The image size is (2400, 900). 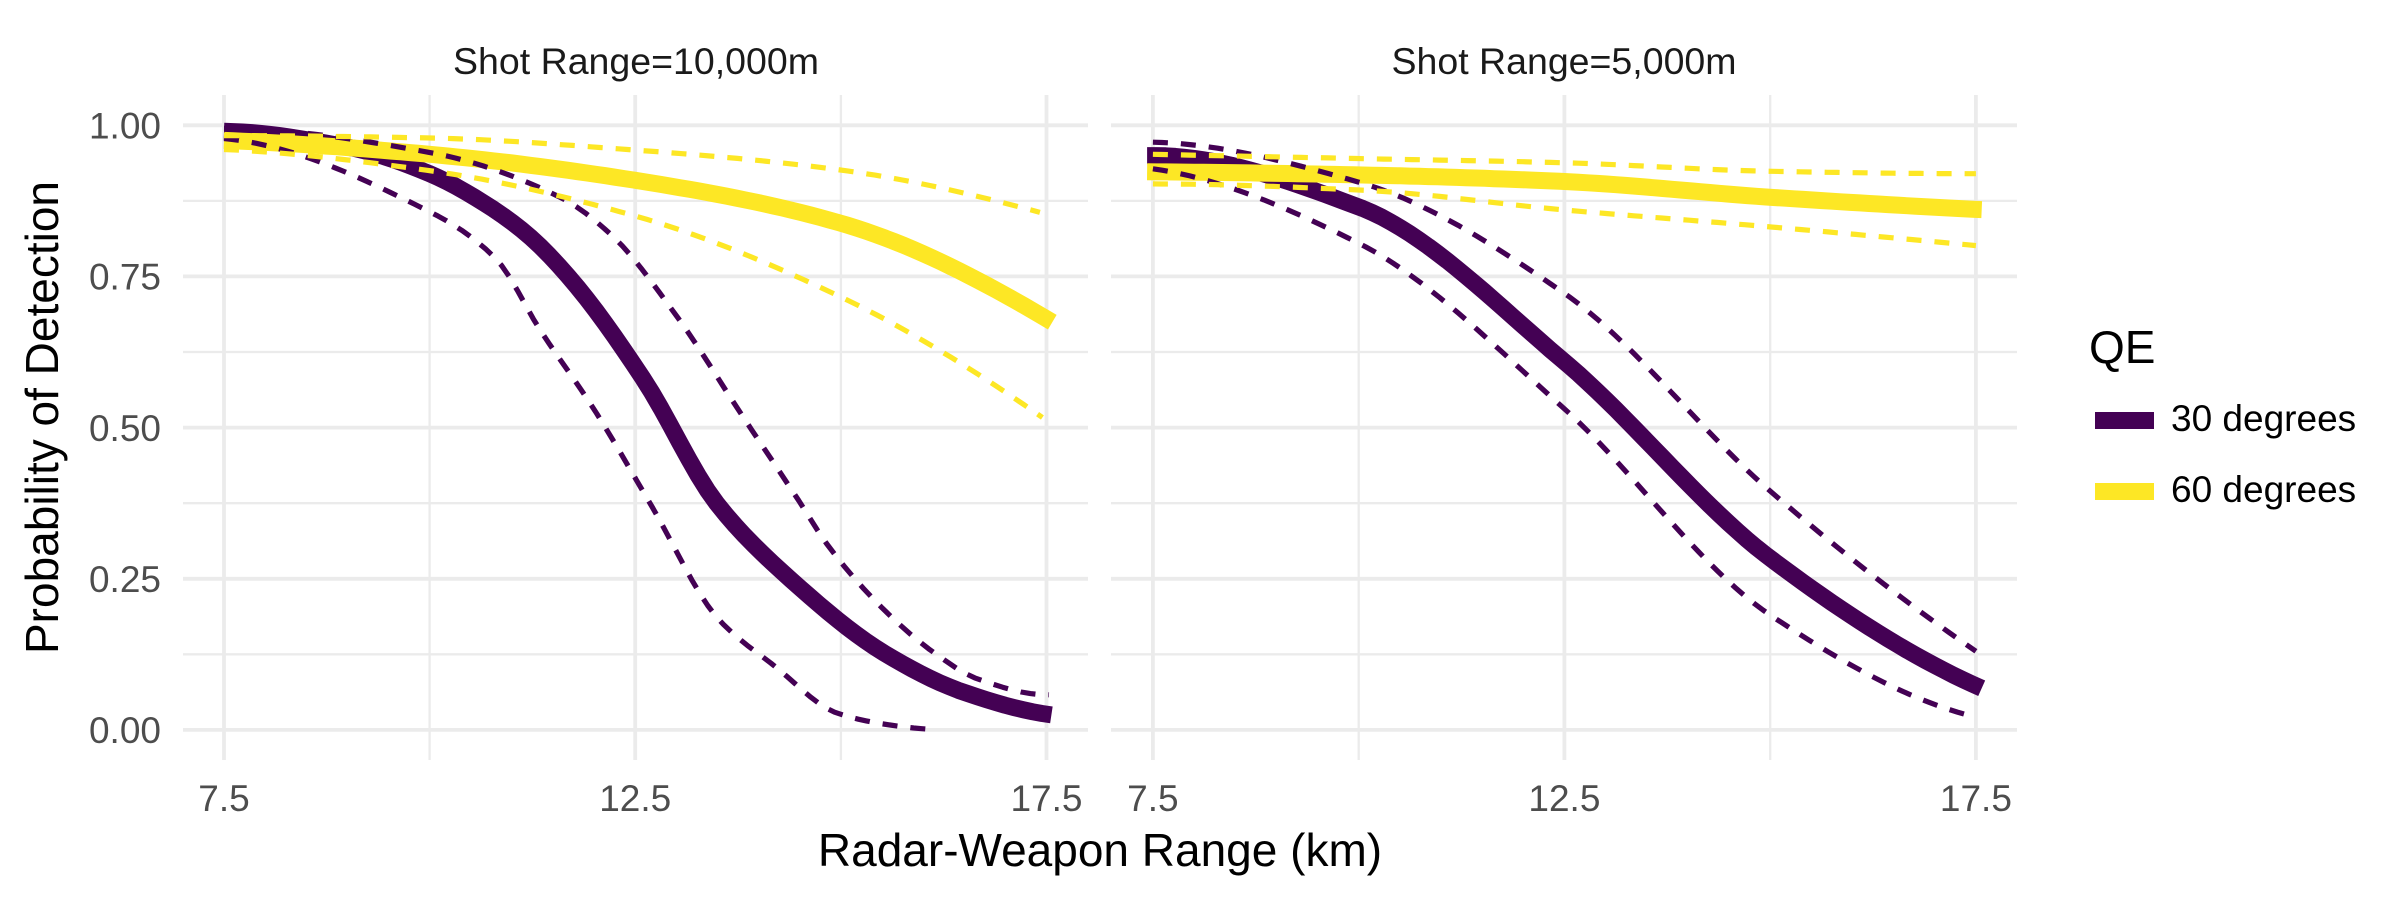 What do you see at coordinates (125, 126) in the screenshot?
I see `svg-text: 1.00` at bounding box center [125, 126].